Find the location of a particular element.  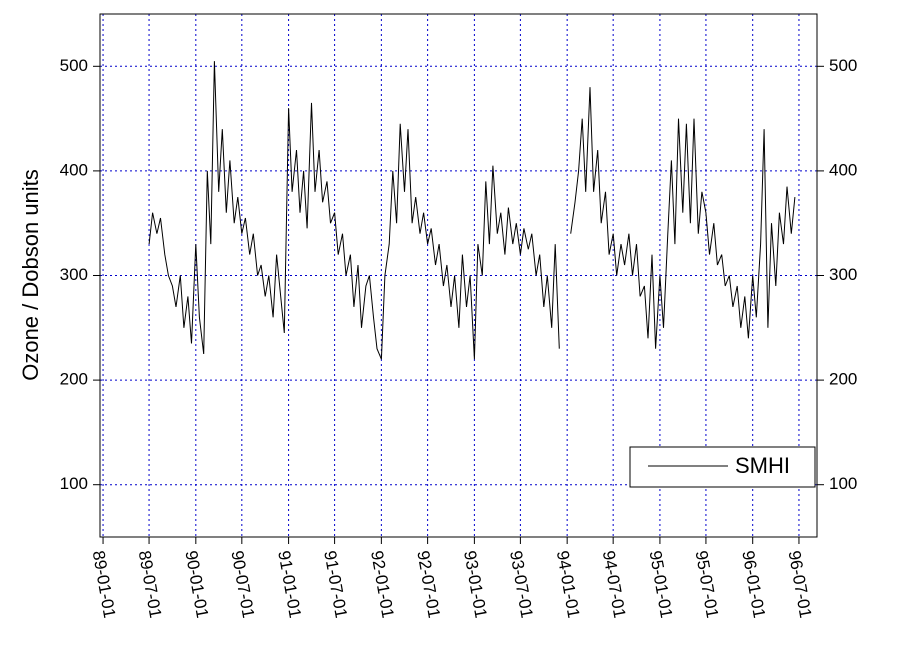

x-tick-label: 92-01-01 is located at coordinates (382, 584).